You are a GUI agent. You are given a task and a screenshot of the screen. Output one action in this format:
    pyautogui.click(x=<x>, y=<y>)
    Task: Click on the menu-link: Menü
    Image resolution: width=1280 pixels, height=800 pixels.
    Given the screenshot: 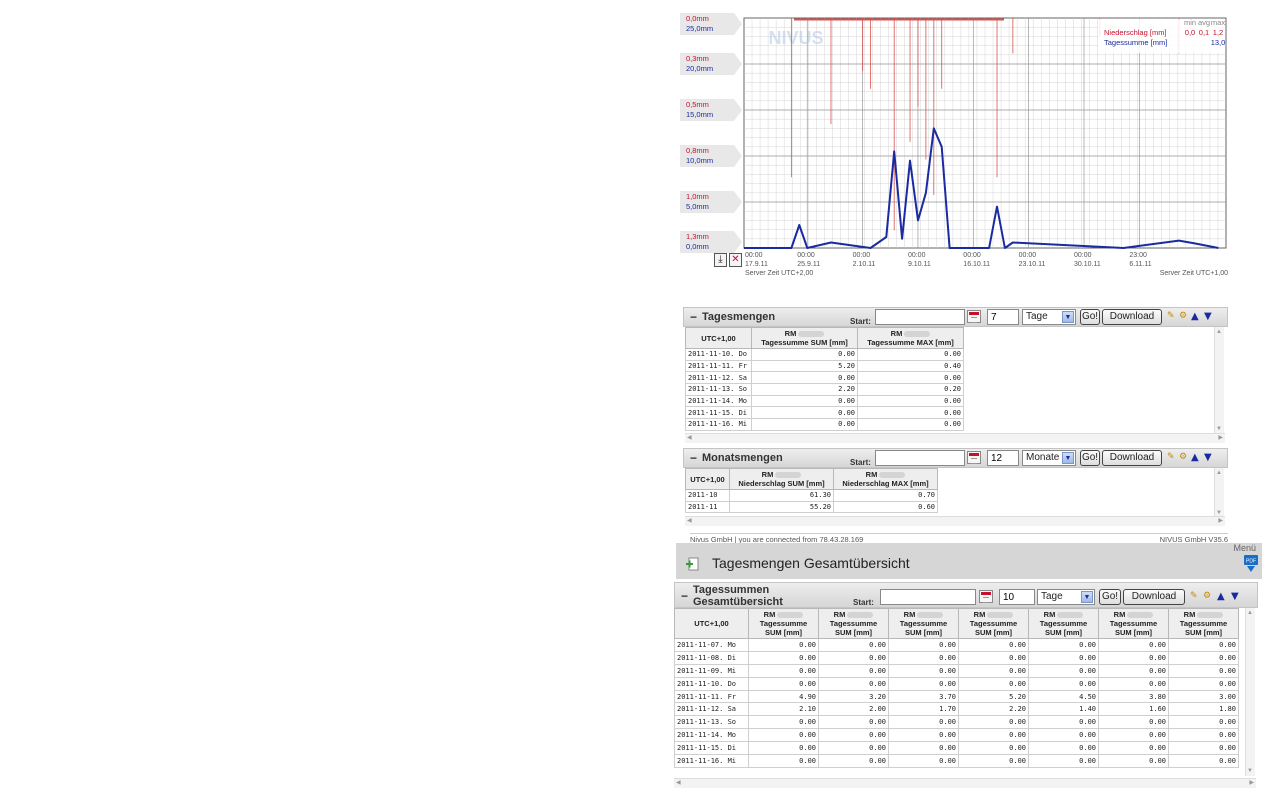 What is the action you would take?
    pyautogui.click(x=1244, y=548)
    